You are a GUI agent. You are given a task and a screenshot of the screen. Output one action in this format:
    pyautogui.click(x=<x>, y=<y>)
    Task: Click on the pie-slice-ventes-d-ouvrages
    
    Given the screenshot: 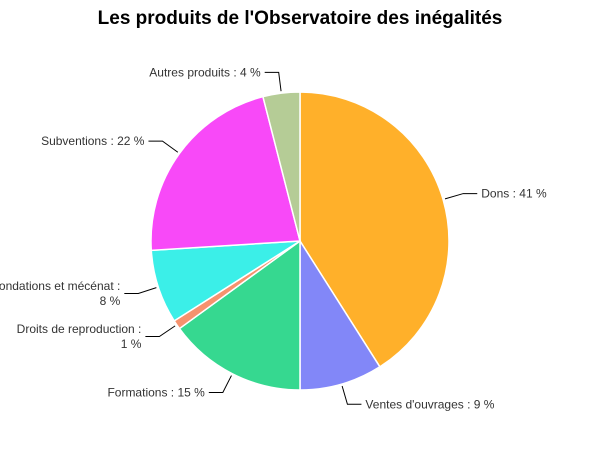 What is the action you would take?
    pyautogui.click(x=340, y=314)
    